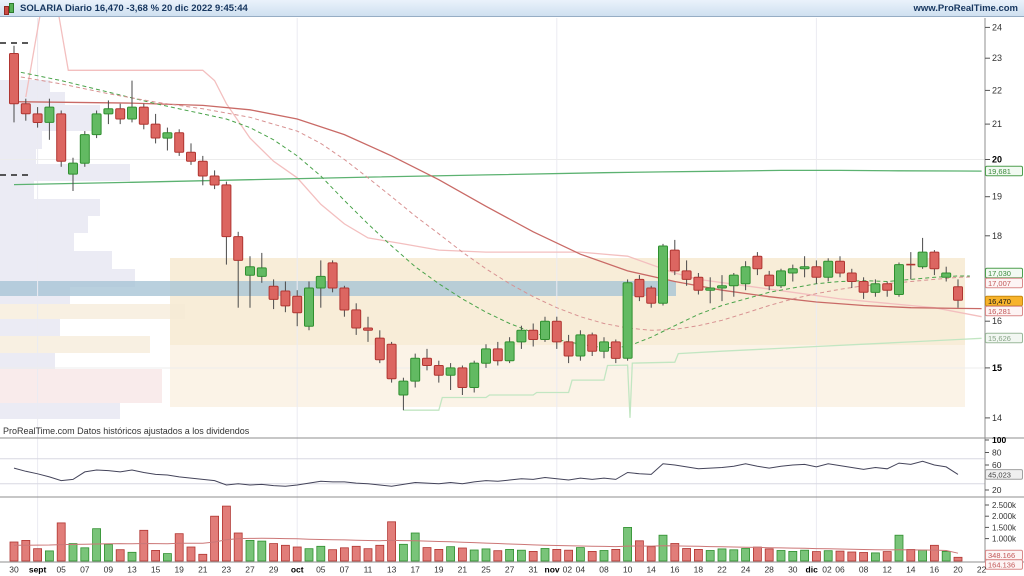 The height and width of the screenshot is (576, 1024). What do you see at coordinates (722, 570) in the screenshot?
I see `svg-text: 22` at bounding box center [722, 570].